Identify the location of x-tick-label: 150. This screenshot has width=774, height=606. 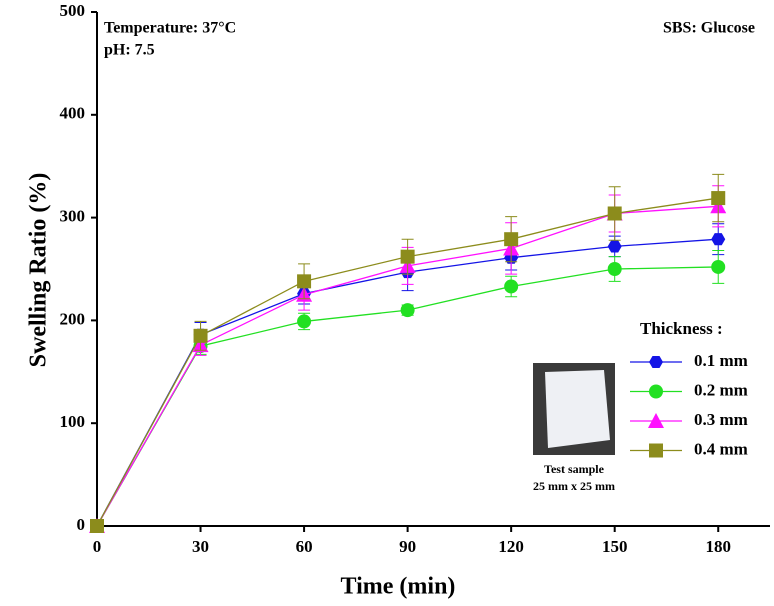
(615, 546).